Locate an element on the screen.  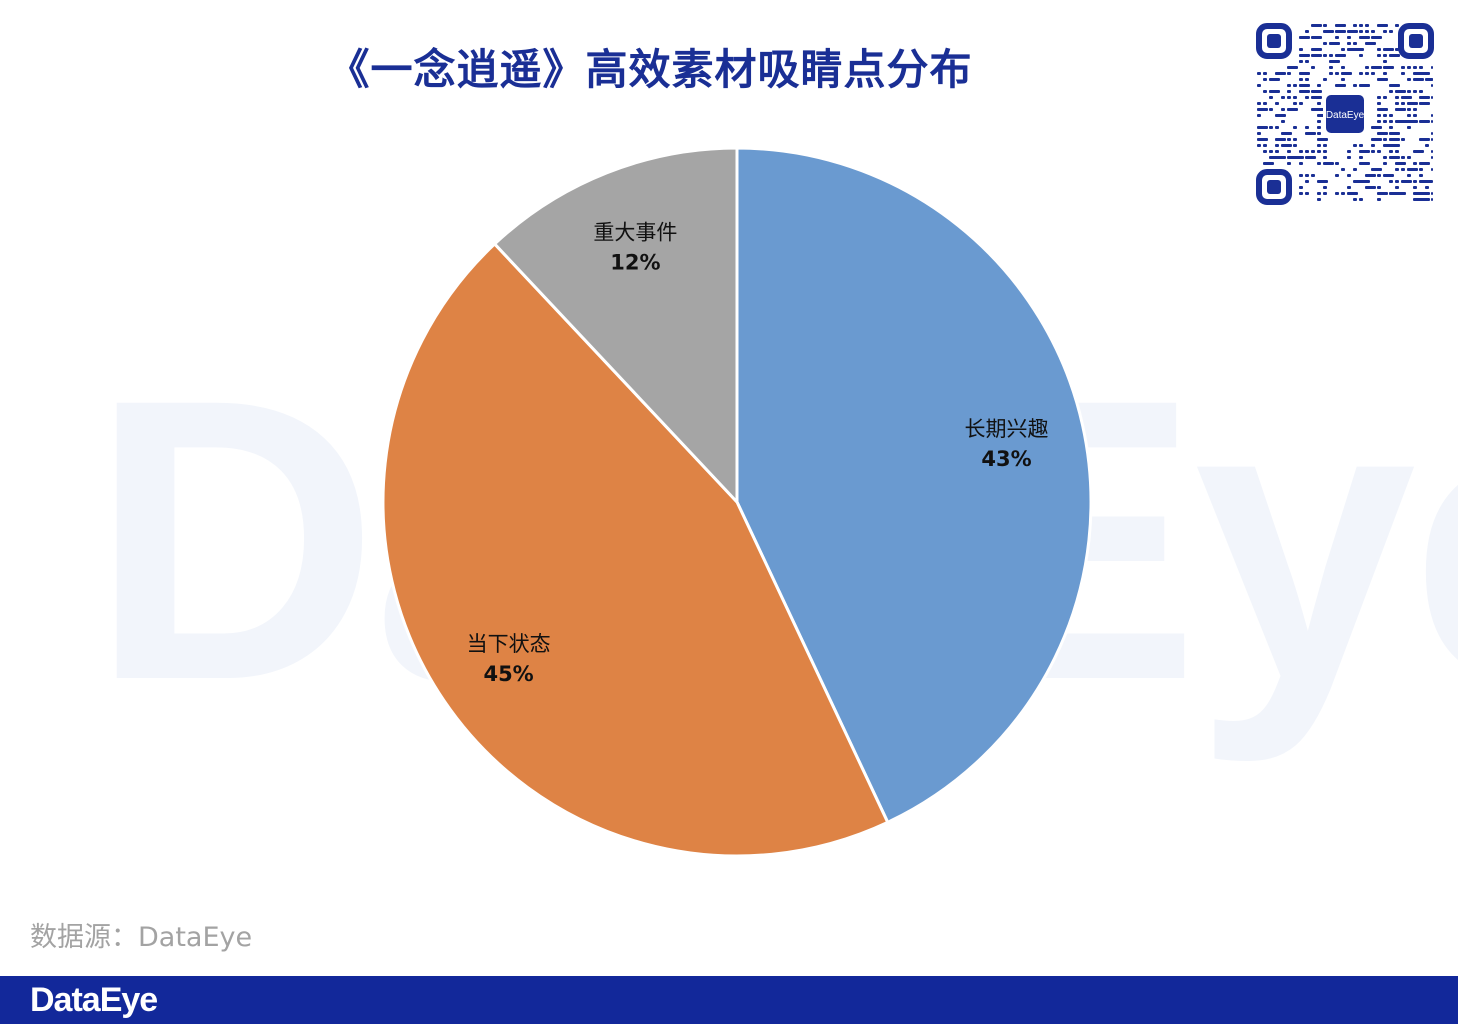
chart-title: 《一念逍遥》高效素材吸睛点分布 is located at coordinates (650, 69).